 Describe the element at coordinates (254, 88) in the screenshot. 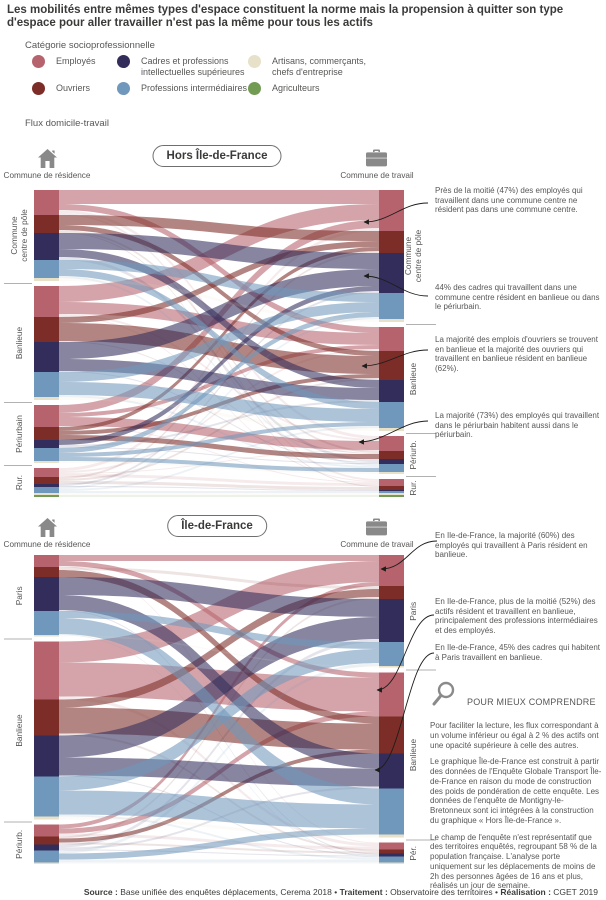

I see `agriculteurs-color-dot` at that location.